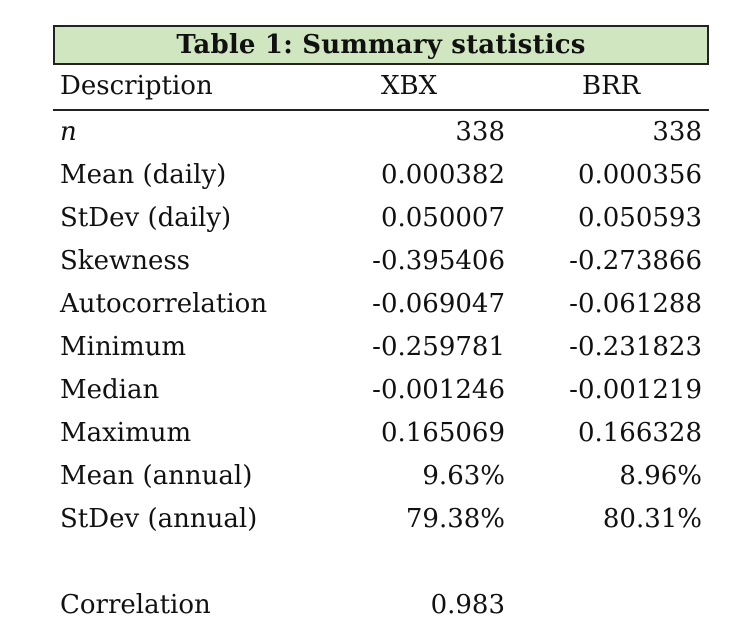 The height and width of the screenshot is (644, 742). What do you see at coordinates (635, 261) in the screenshot?
I see `brr-value: -0.273866` at bounding box center [635, 261].